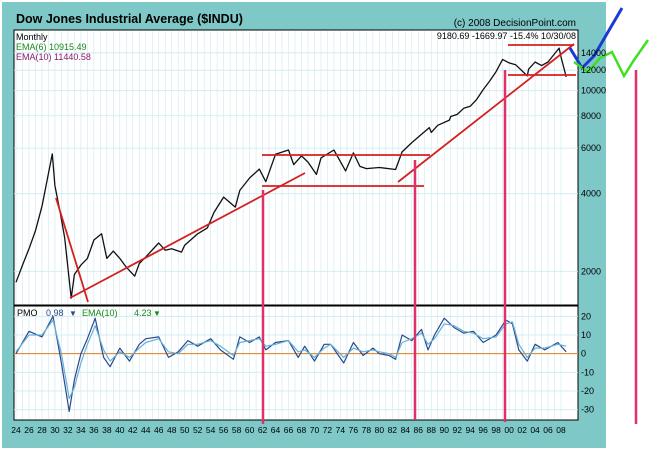 The height and width of the screenshot is (450, 650). I want to click on x-tick-label: 88, so click(432, 430).